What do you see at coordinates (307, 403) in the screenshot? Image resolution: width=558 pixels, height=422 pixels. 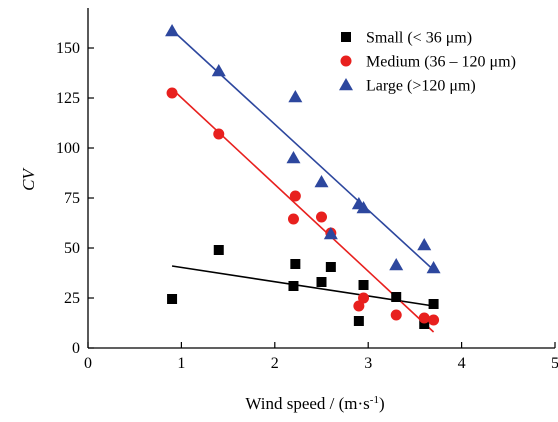 I see `x-axis-label-main: Wind speed / (m·s` at bounding box center [307, 403].